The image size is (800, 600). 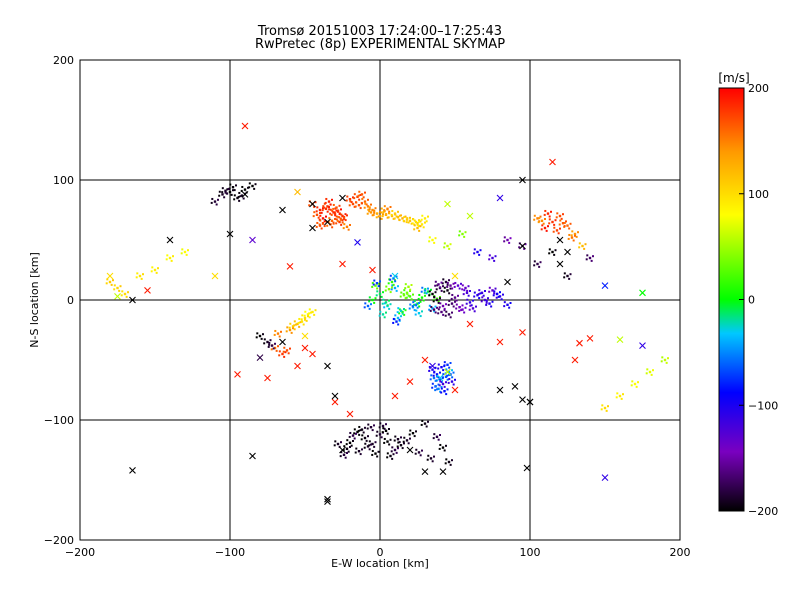 I want to click on colorbar-tick-label: −200, so click(x=763, y=511).